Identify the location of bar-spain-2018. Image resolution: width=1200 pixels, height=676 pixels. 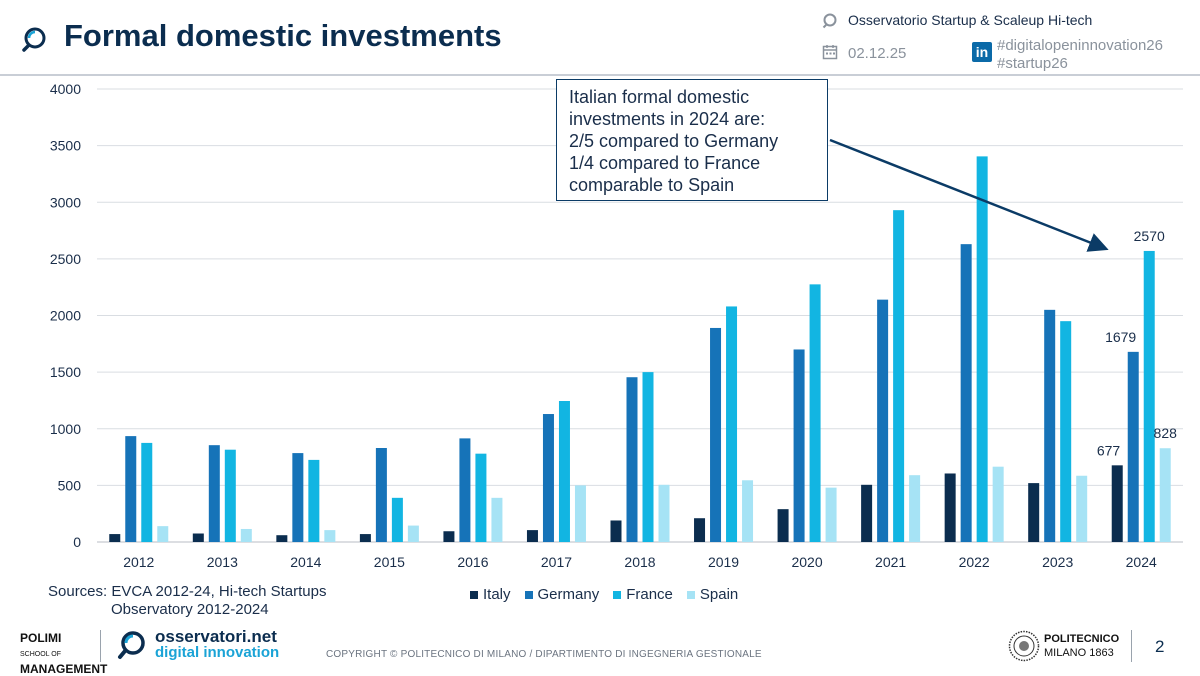
(664, 513).